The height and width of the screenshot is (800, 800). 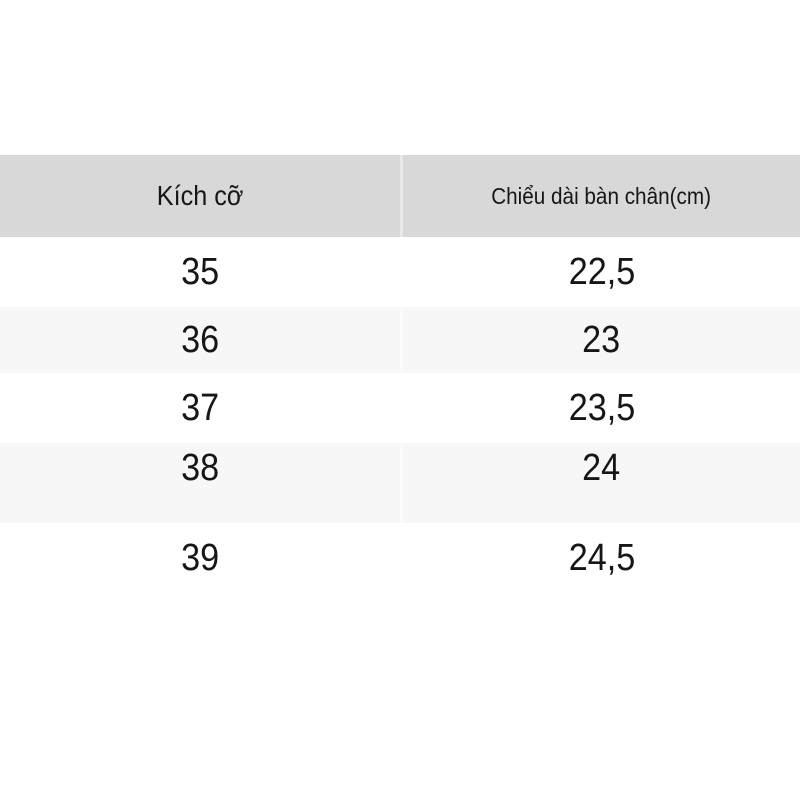 I want to click on cell-foot-length: 24, so click(x=600, y=483).